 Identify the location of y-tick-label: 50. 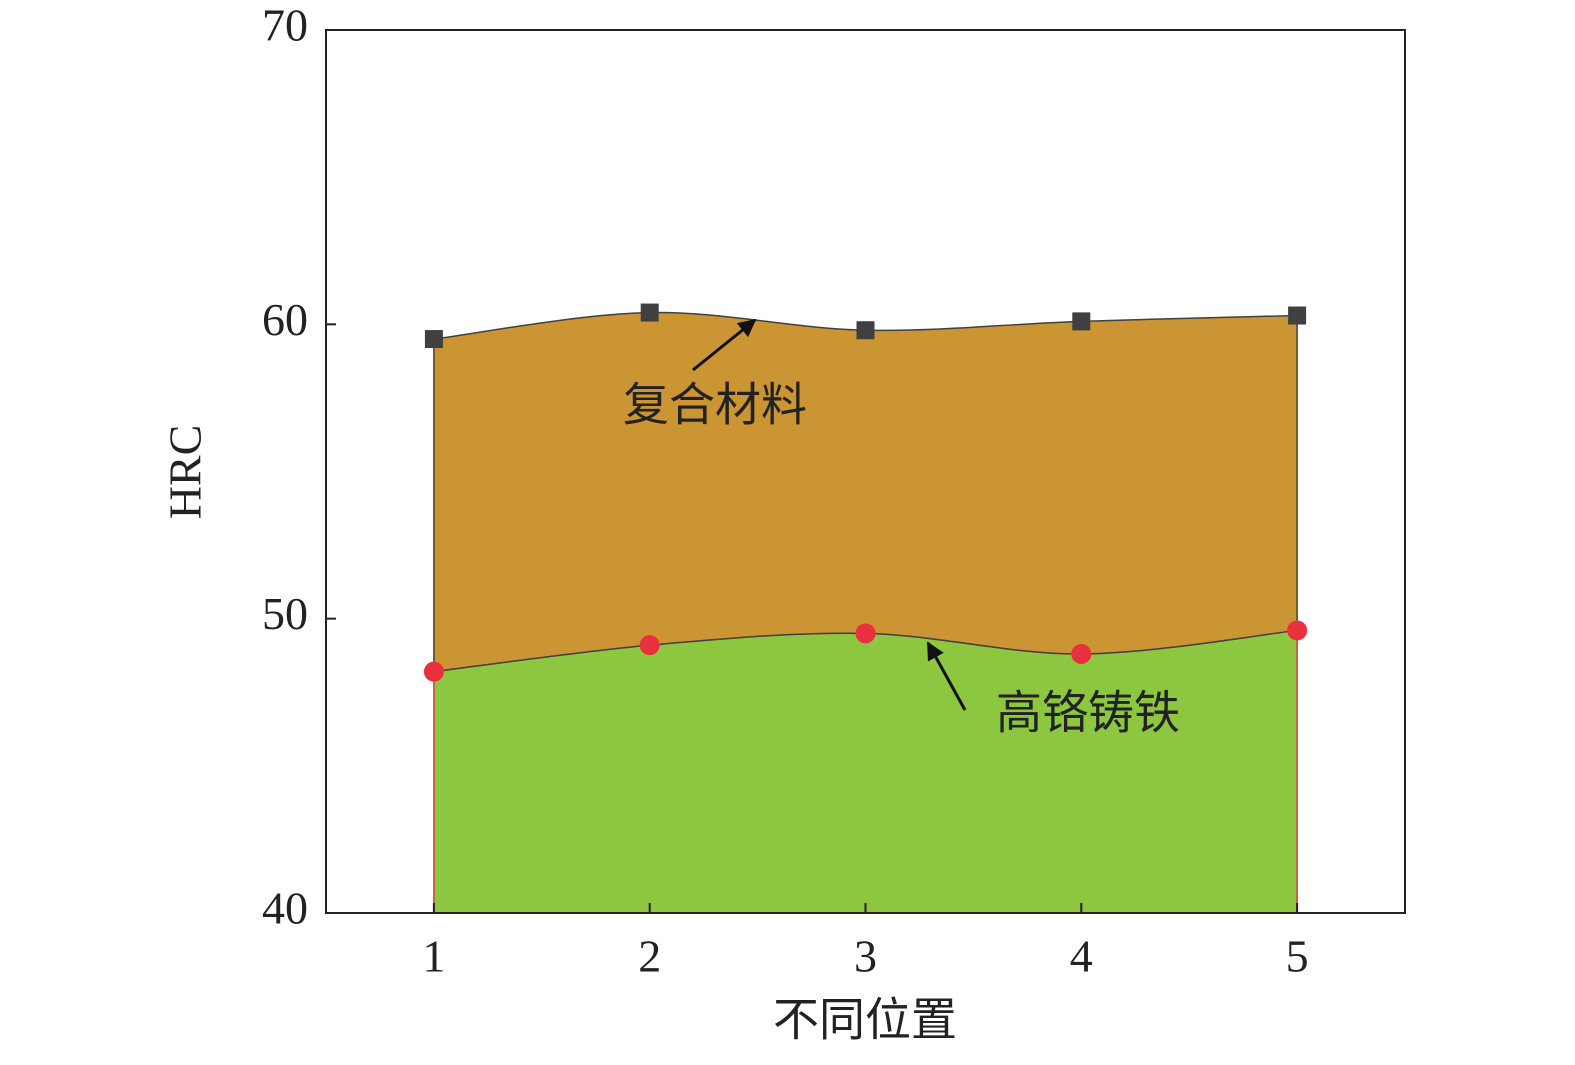
(285, 613).